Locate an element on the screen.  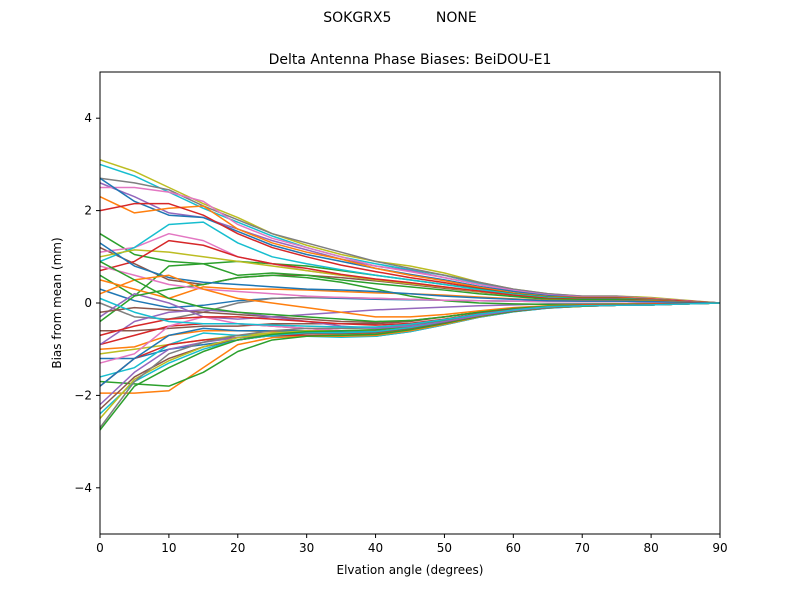
y-axis-ticks: −4 −2 0 2 4 is located at coordinates (87, 303).